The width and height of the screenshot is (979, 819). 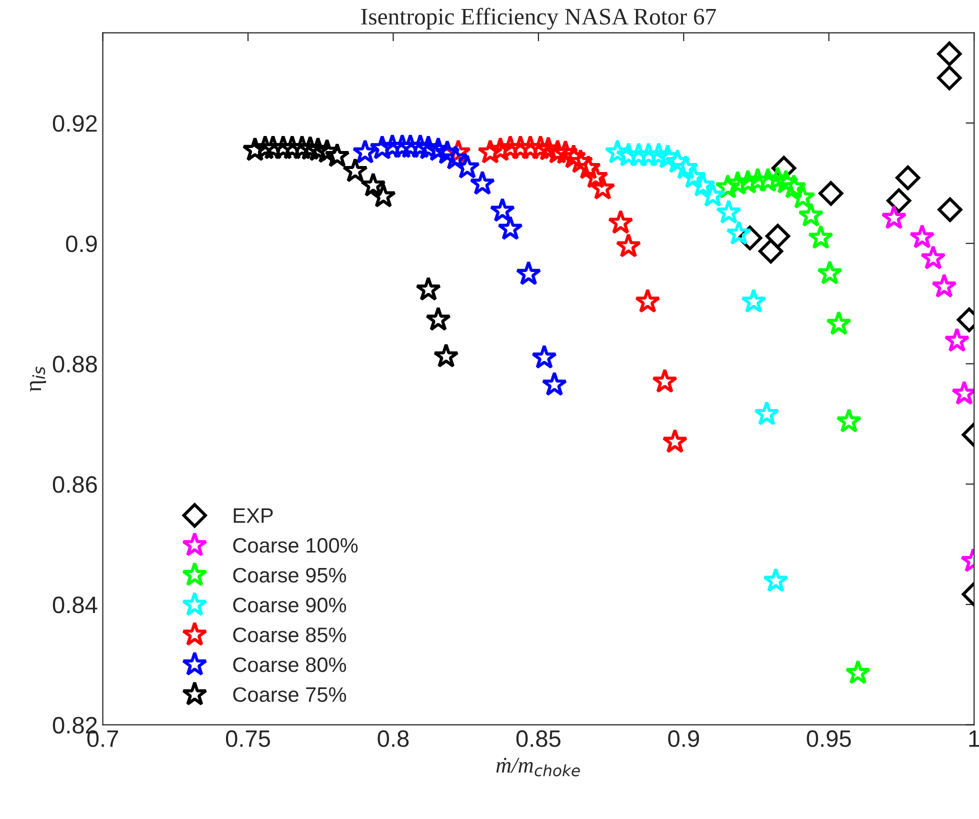 I want to click on y-tick-label: 0.84, so click(x=75, y=605).